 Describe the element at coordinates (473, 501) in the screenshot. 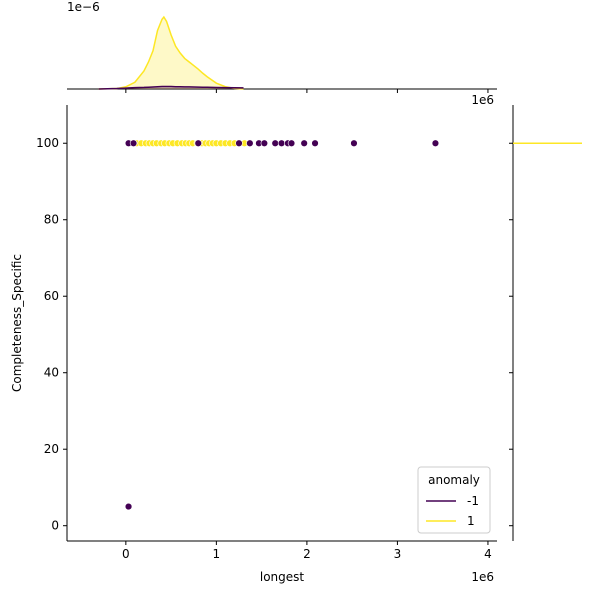

I see `legend-label-neg1: -1` at that location.